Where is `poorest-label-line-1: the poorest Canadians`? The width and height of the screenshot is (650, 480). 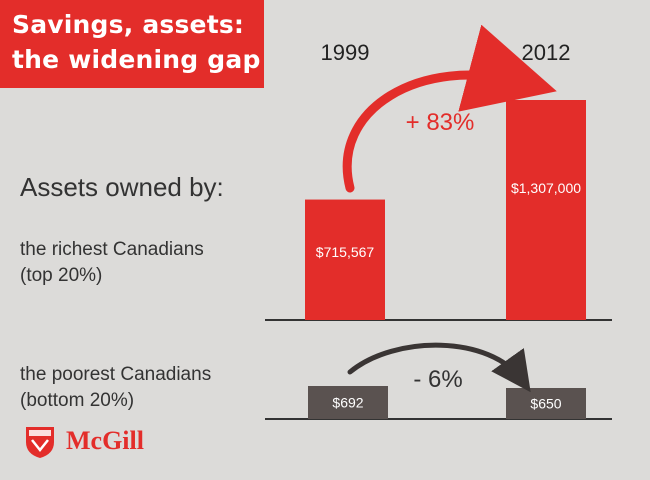 poorest-label-line-1: the poorest Canadians is located at coordinates (116, 374).